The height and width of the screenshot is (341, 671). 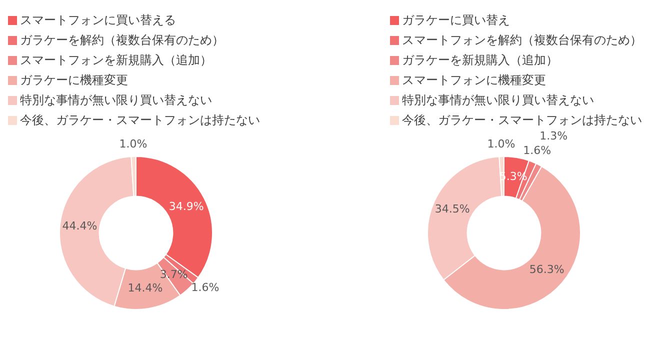 What do you see at coordinates (522, 40) in the screenshot?
I see `legend-label: スマートフォンを解約（複数台保有のため）` at bounding box center [522, 40].